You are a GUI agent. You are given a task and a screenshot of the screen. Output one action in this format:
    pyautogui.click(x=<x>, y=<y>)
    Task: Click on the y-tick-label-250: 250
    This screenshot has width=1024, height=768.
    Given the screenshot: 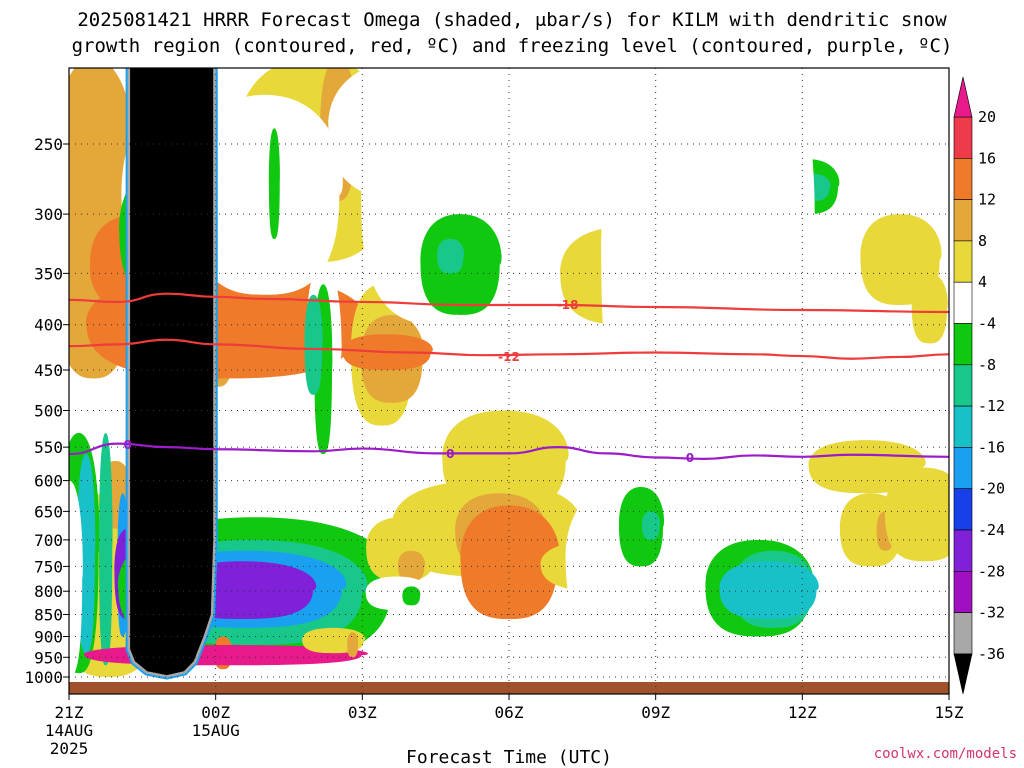 What is the action you would take?
    pyautogui.click(x=48, y=144)
    